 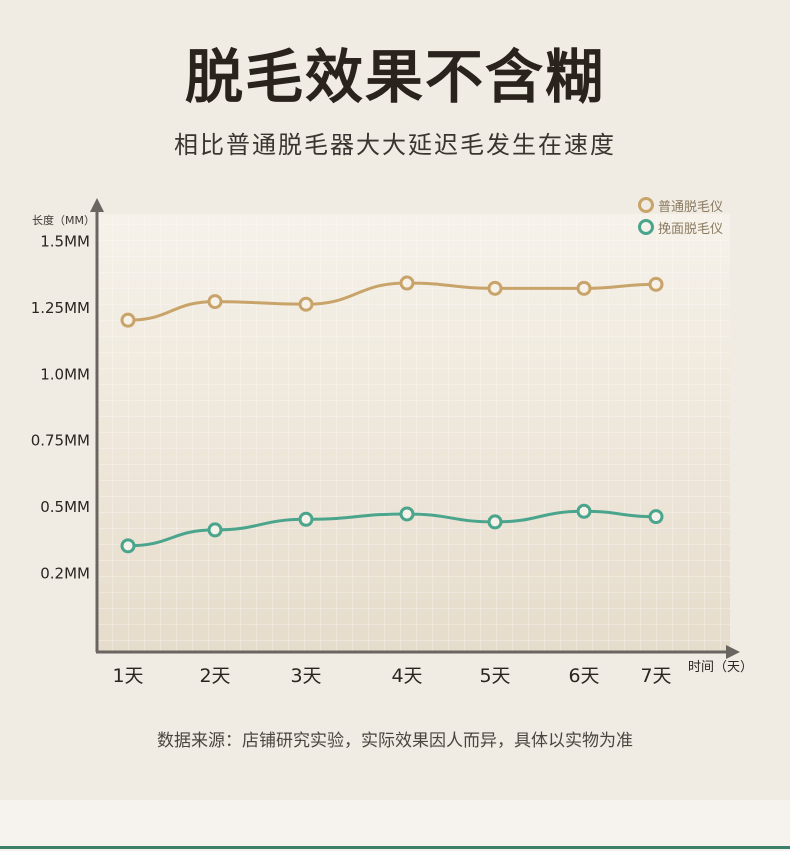 What do you see at coordinates (720, 667) in the screenshot?
I see `x-axis-label: 时间（天）` at bounding box center [720, 667].